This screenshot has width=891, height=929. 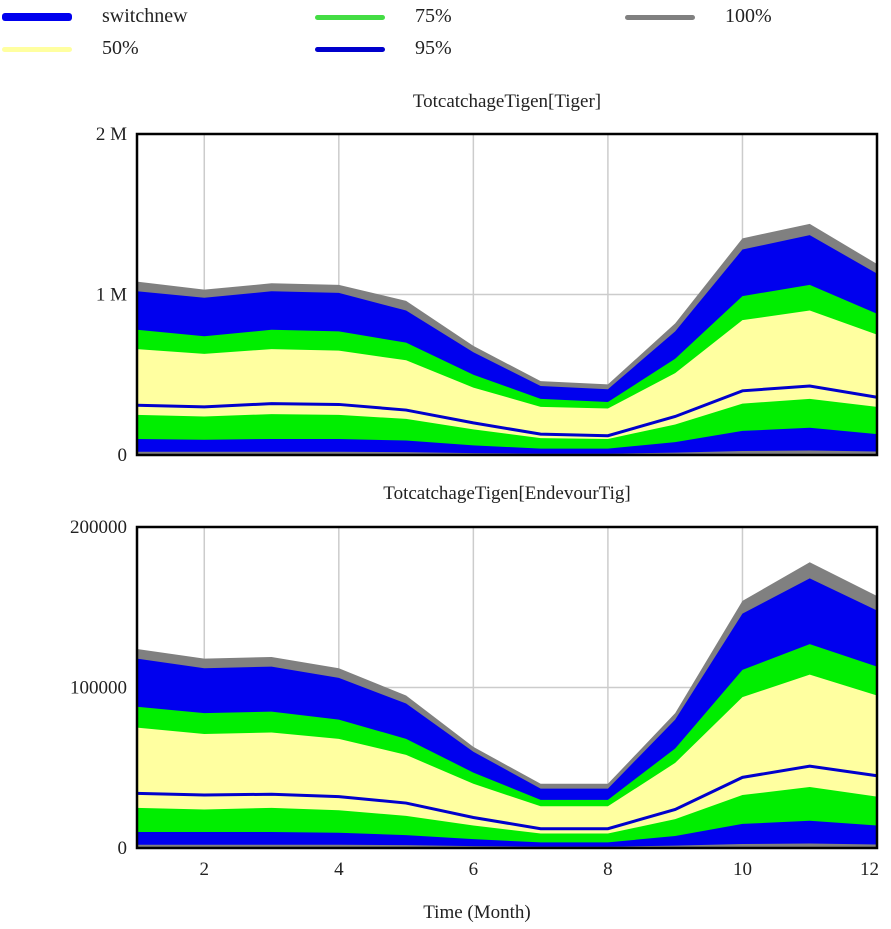 What do you see at coordinates (742, 869) in the screenshot?
I see `x-tick-label: 10` at bounding box center [742, 869].